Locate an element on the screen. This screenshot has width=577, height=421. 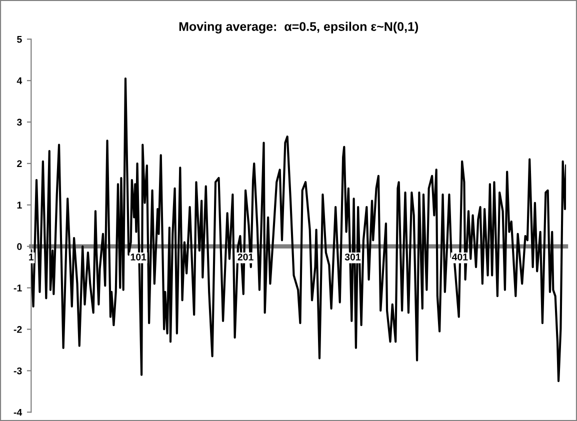
y-tick-label: -3 is located at coordinates (18, 370).